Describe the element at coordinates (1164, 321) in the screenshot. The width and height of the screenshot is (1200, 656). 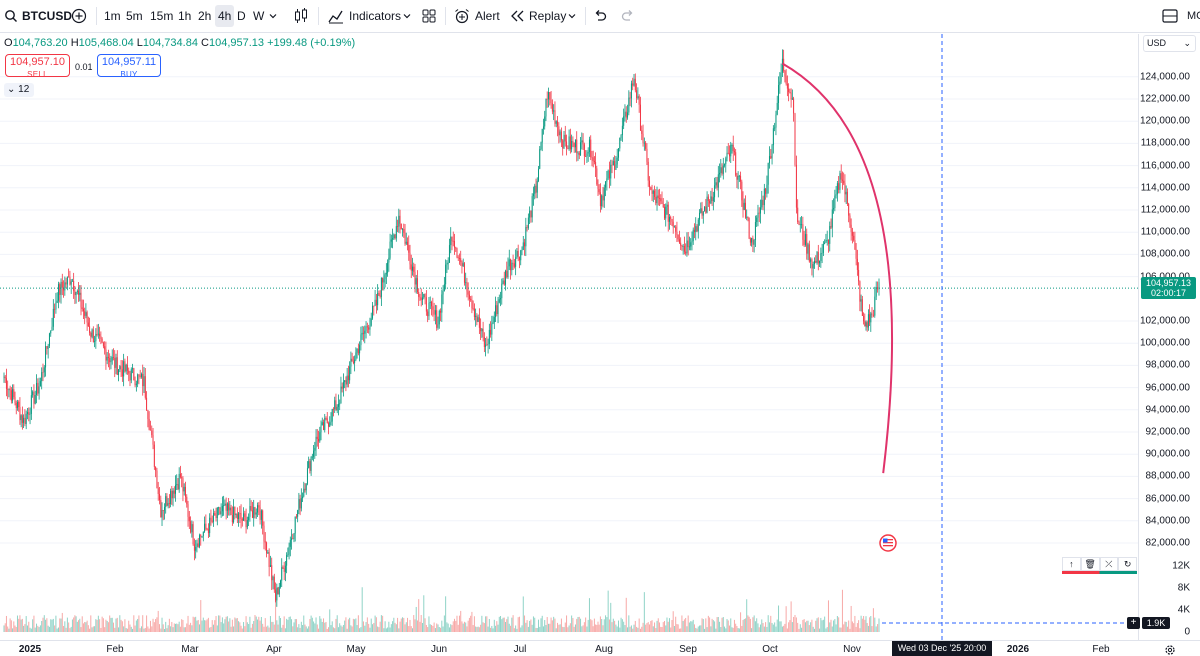
I see `price-tick-label: 102,000.00` at that location.